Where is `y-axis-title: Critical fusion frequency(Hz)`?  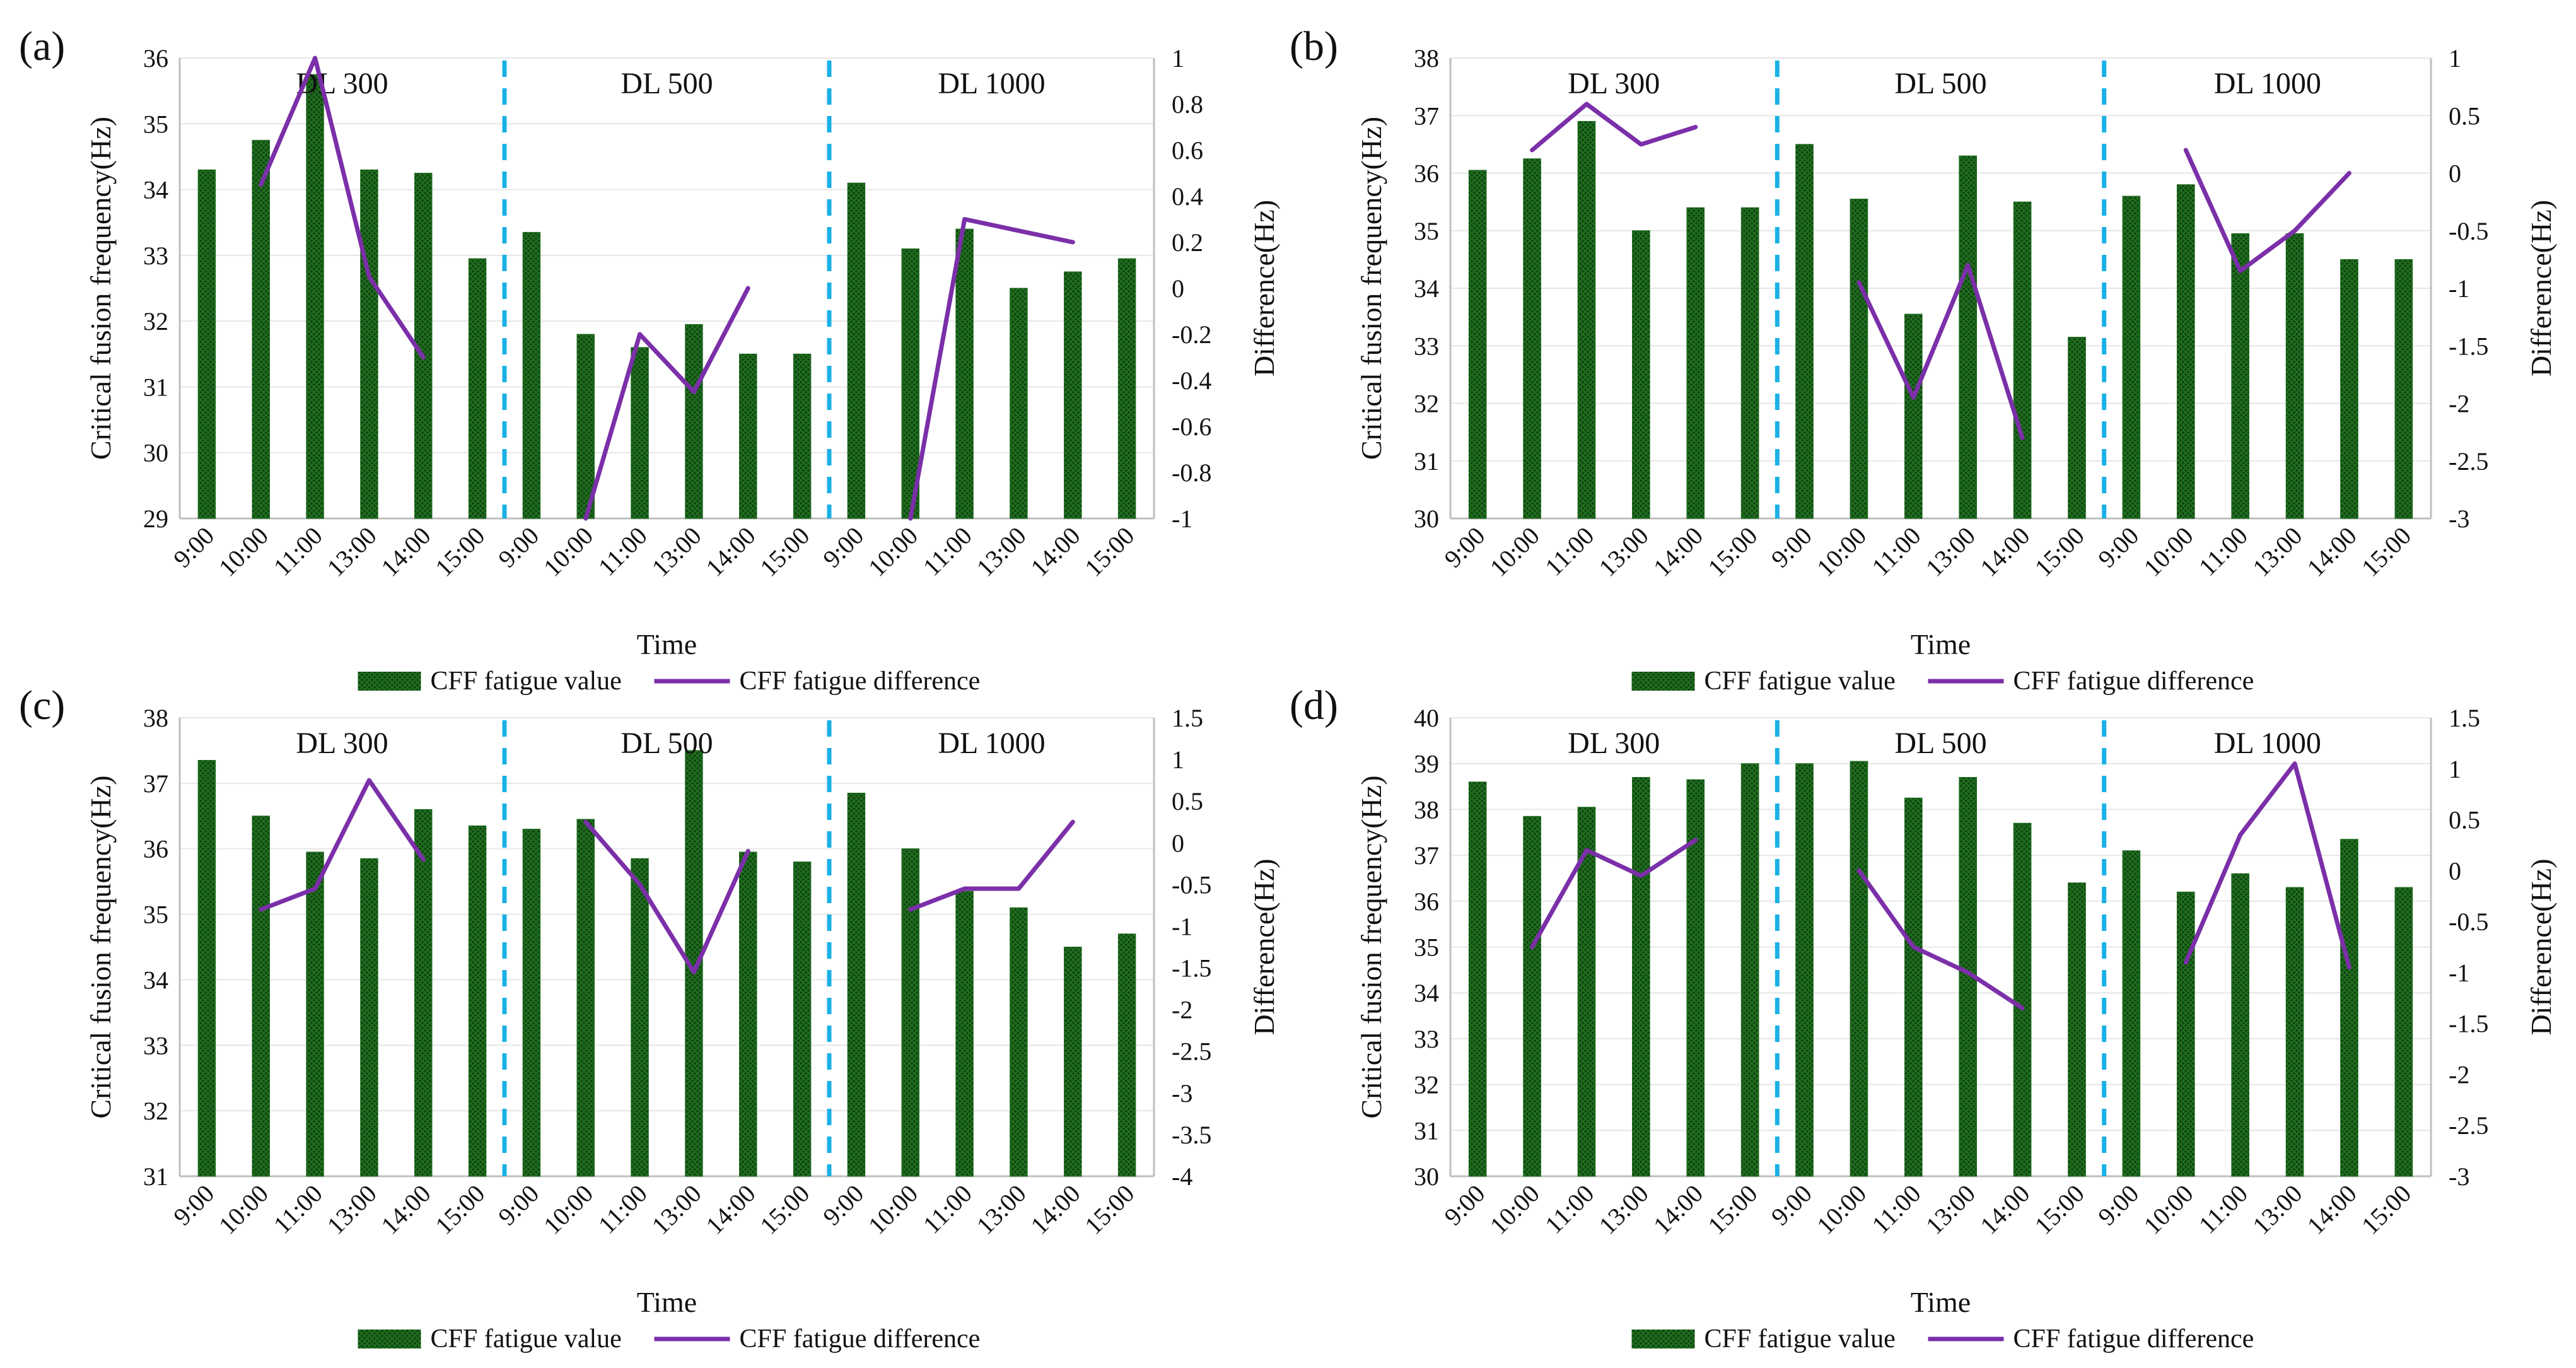 y-axis-title: Critical fusion frequency(Hz) is located at coordinates (1371, 946).